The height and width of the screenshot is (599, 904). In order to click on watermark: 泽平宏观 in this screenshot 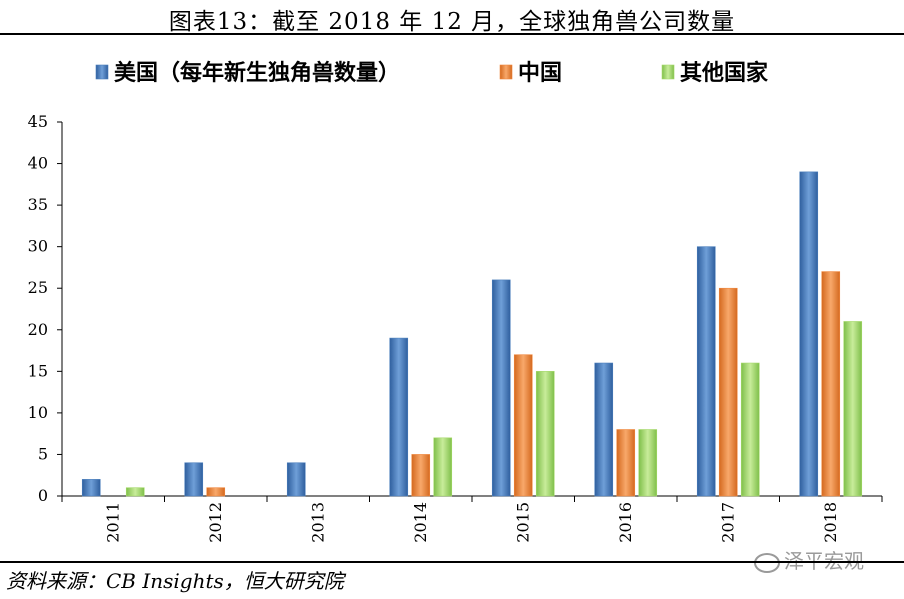, I will do `click(809, 559)`.